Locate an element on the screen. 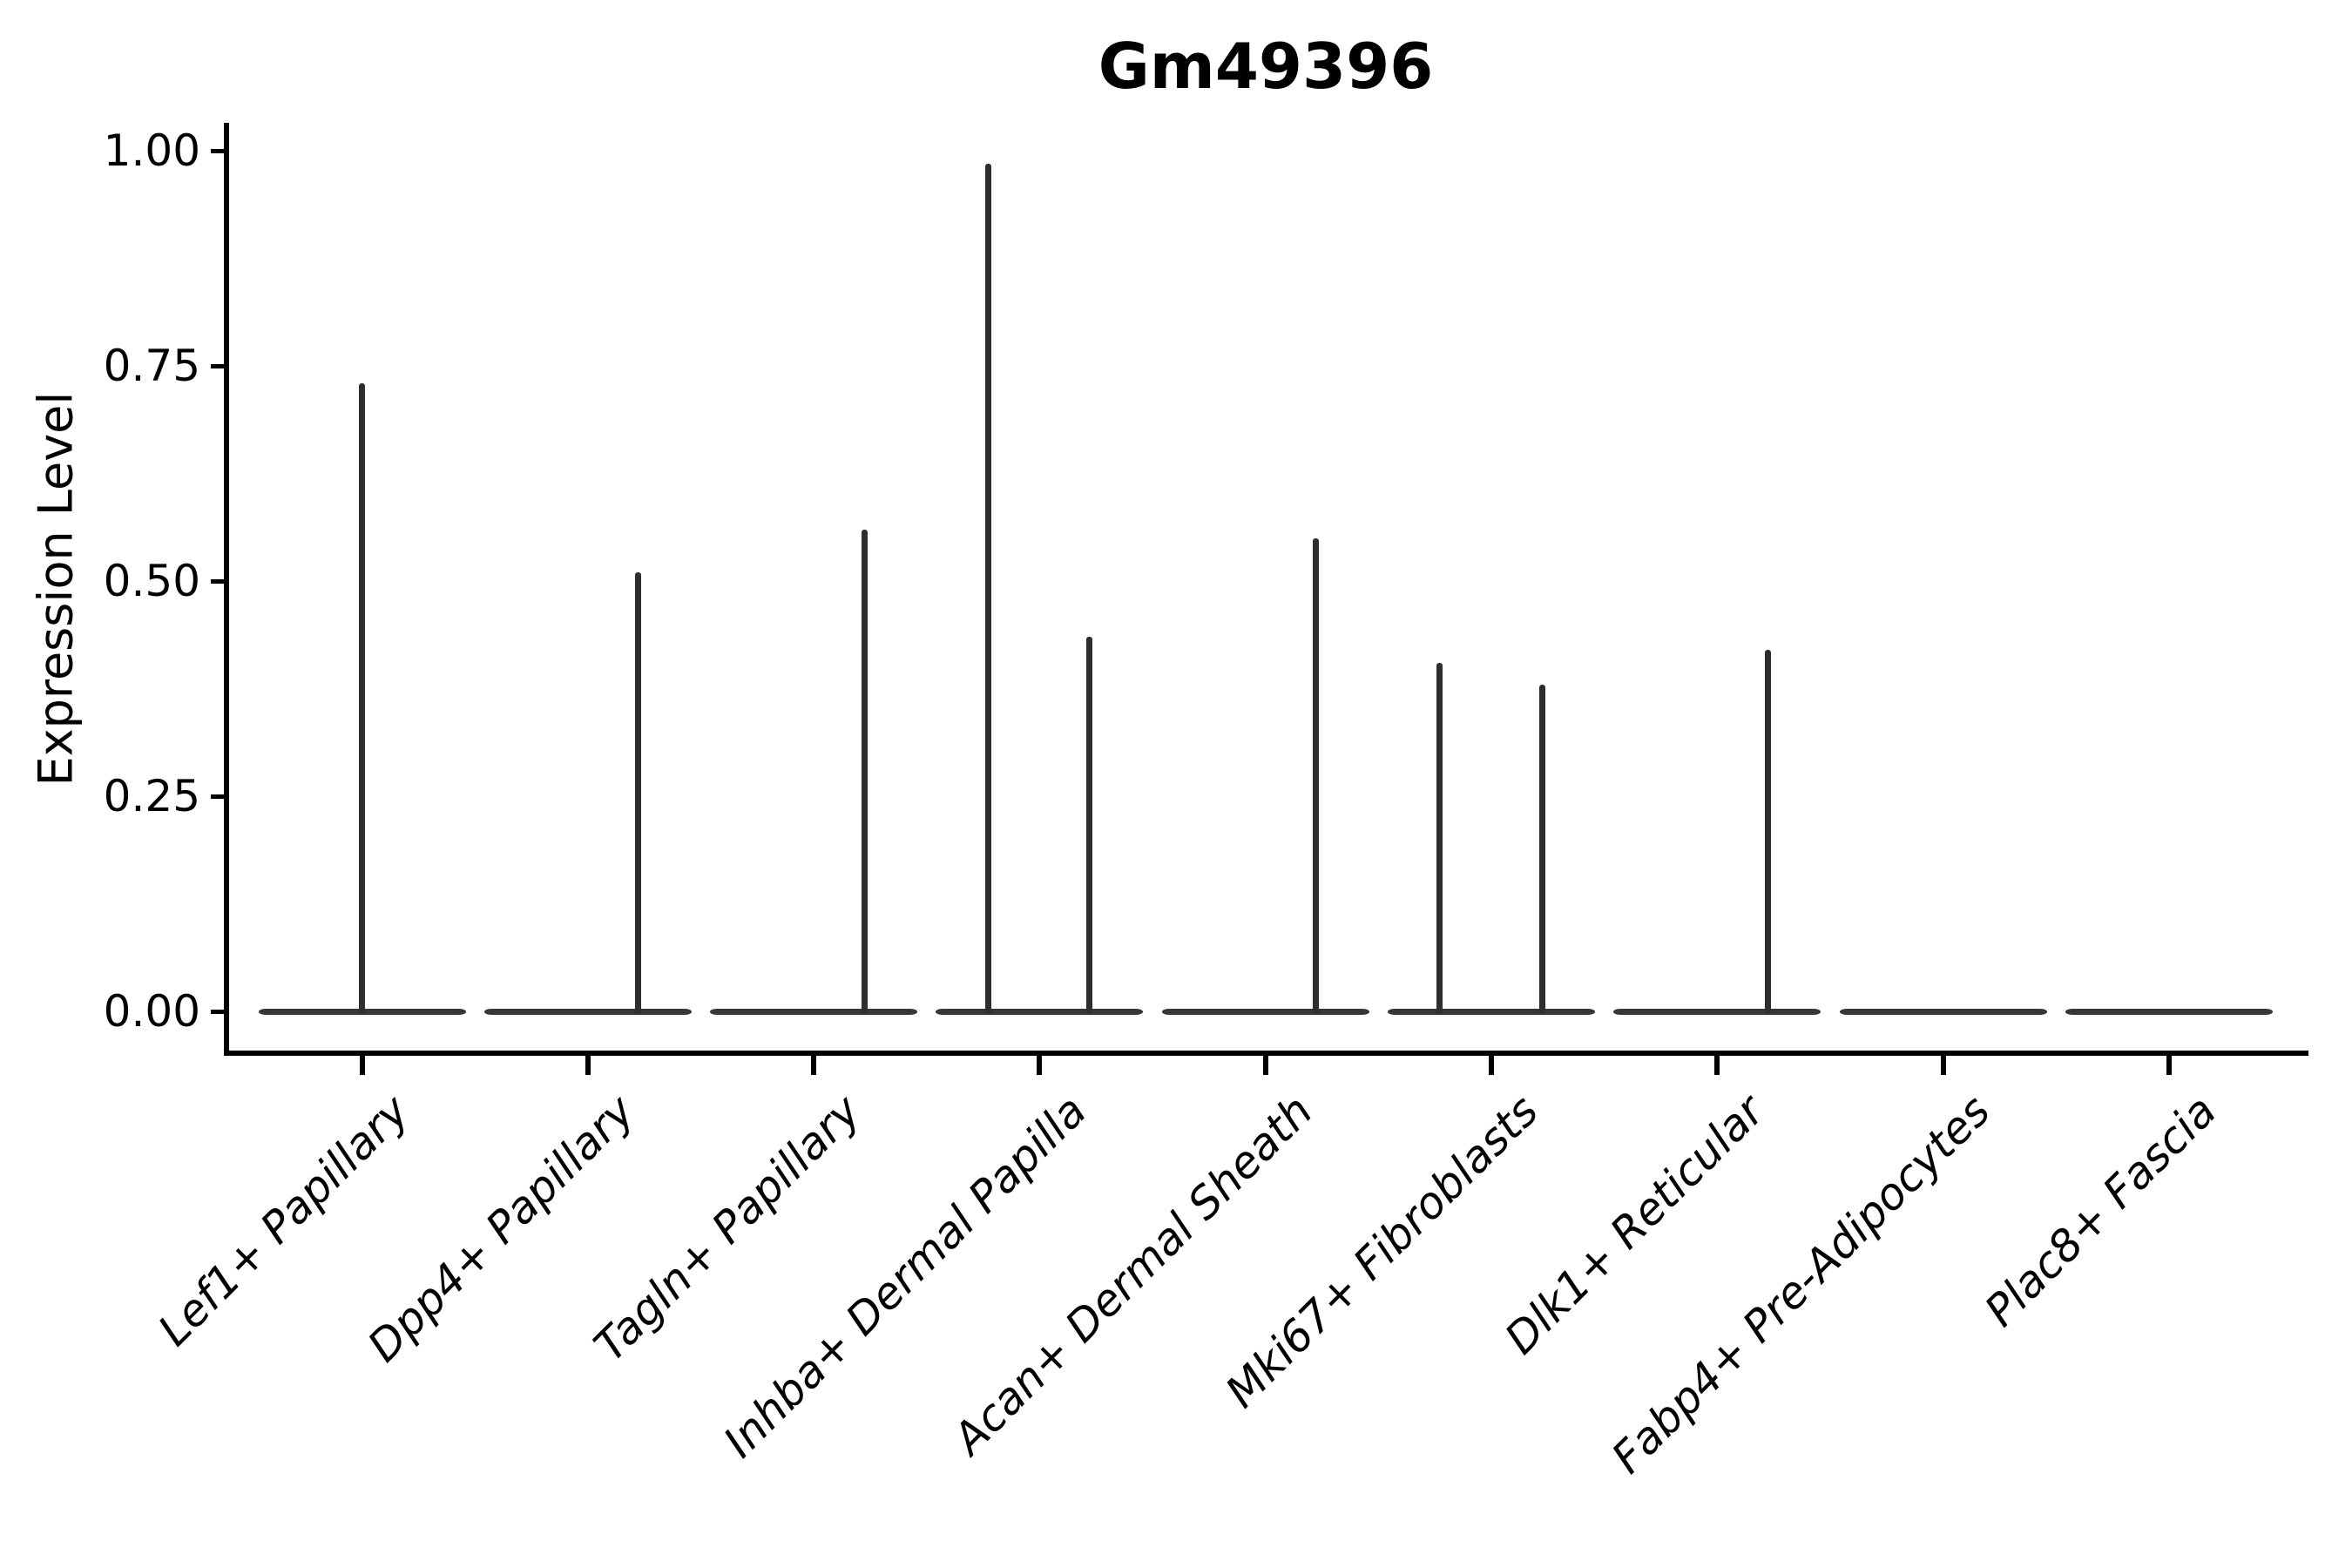 Image resolution: width=2352 pixels, height=1568 pixels. y-tick-label: 0.50 is located at coordinates (151, 581).